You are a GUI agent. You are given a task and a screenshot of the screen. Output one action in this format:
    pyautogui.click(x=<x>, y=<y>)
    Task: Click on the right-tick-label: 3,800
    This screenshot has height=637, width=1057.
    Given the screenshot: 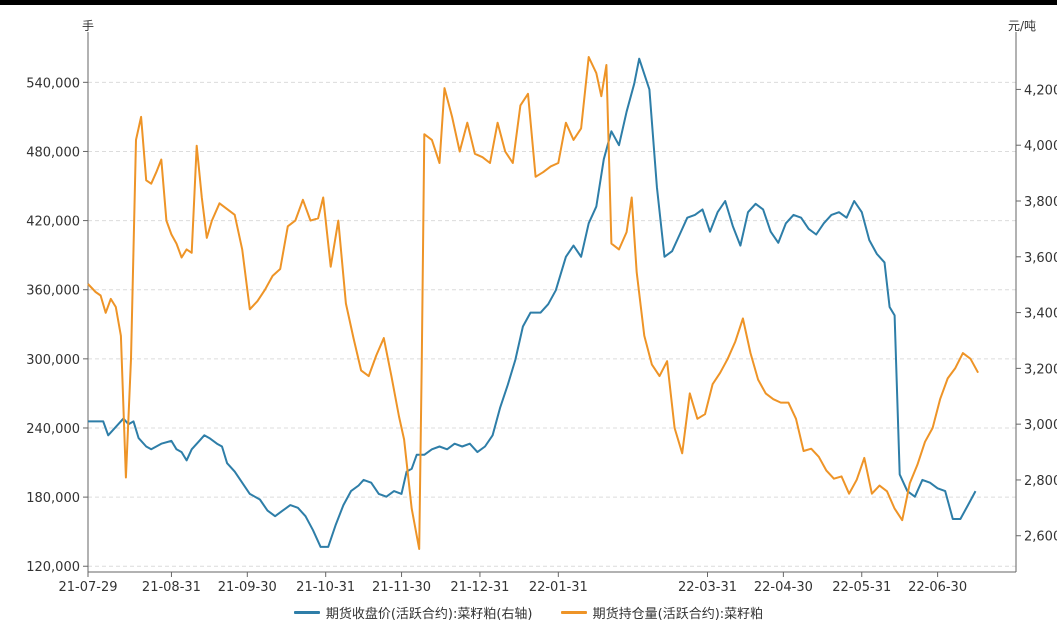 What is the action you would take?
    pyautogui.click(x=1040, y=202)
    